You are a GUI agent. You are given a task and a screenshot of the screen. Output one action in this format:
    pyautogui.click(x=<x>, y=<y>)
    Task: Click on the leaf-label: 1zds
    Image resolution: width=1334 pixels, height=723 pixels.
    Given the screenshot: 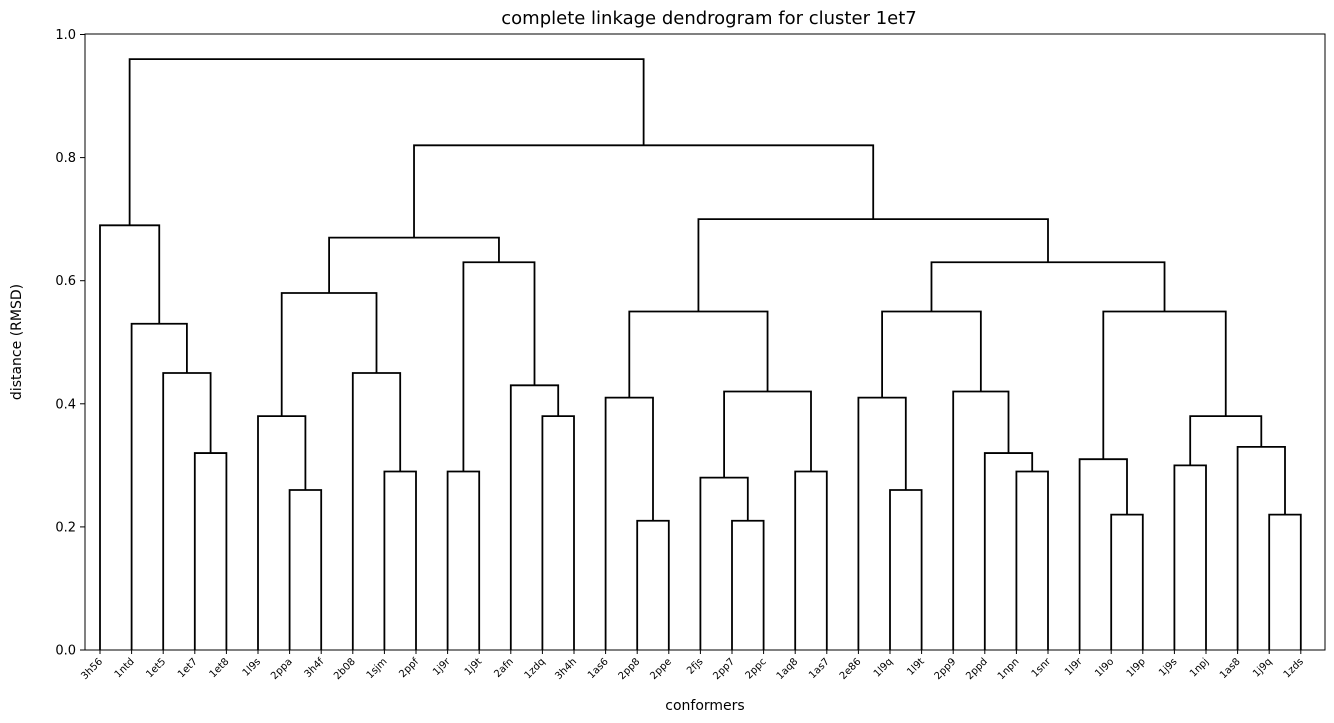 What is the action you would take?
    pyautogui.click(x=1294, y=668)
    